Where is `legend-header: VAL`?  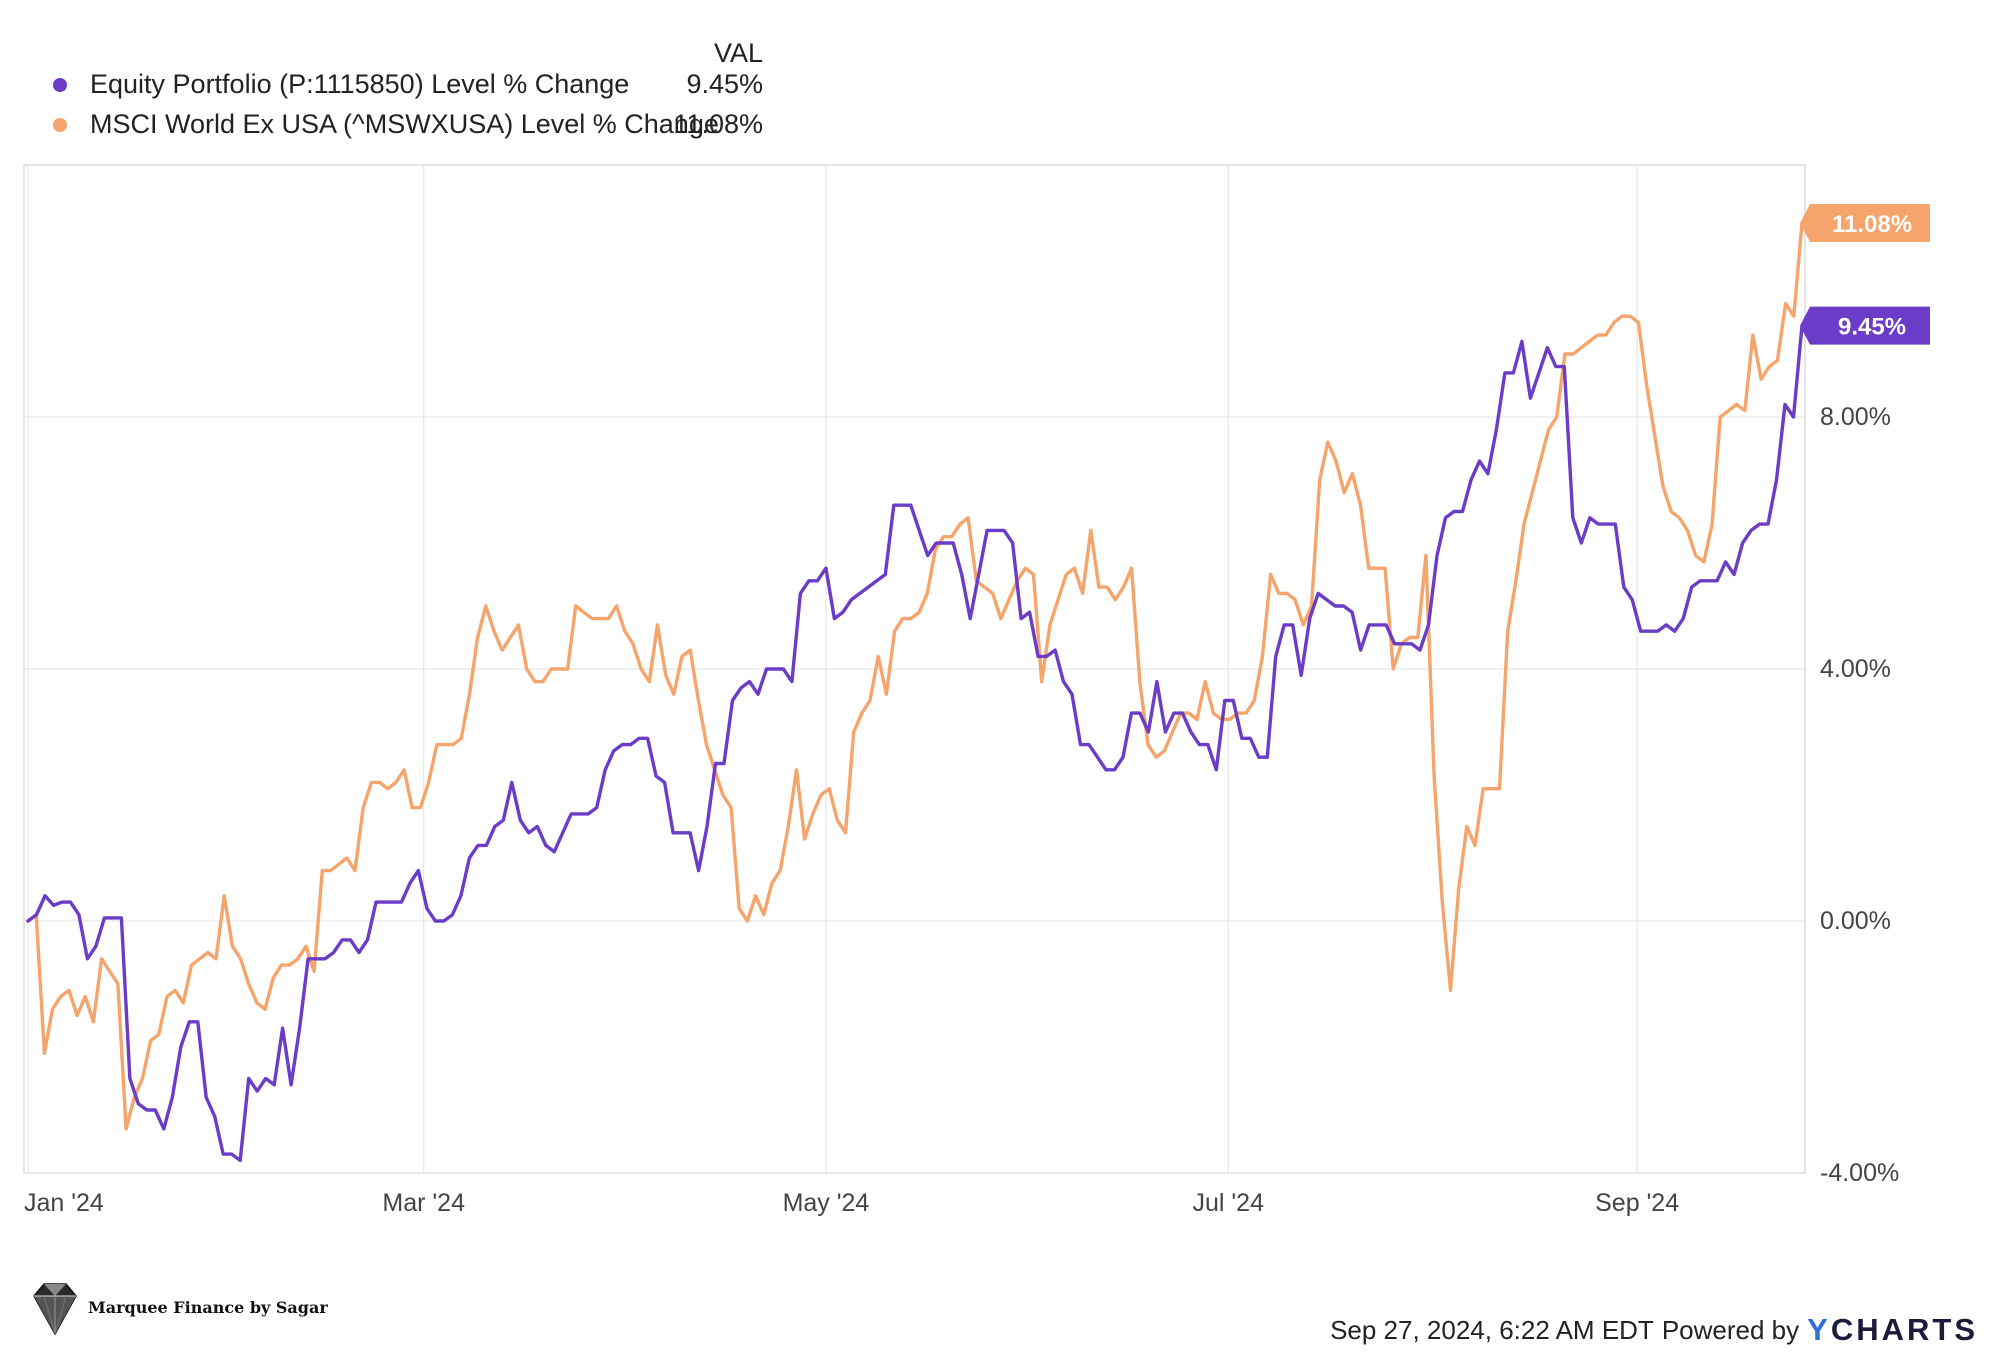
legend-header: VAL is located at coordinates (738, 53).